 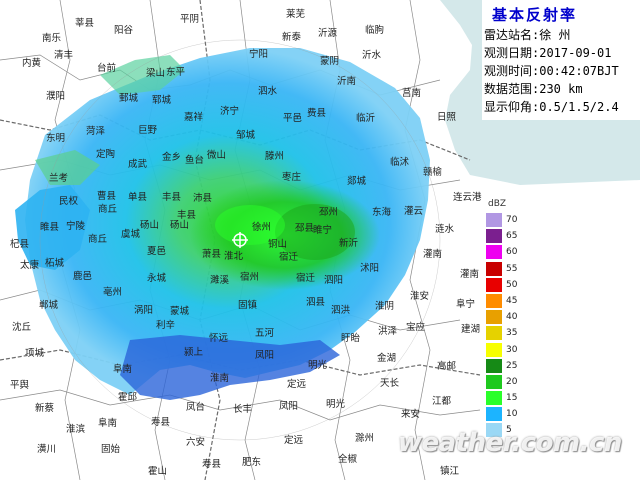 What do you see at coordinates (512, 414) in the screenshot?
I see `legend-label: 10` at bounding box center [512, 414].